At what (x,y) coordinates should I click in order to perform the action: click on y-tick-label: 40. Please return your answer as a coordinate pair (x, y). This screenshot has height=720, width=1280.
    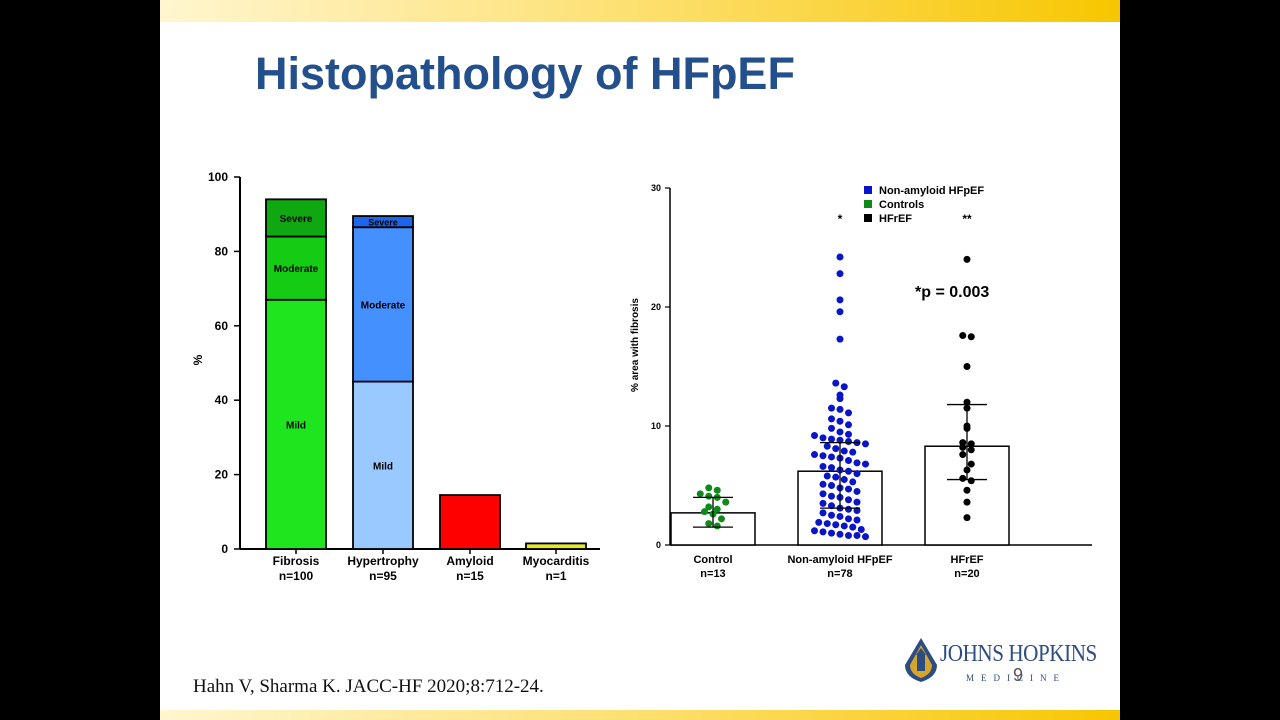
    Looking at the image, I should click on (222, 400).